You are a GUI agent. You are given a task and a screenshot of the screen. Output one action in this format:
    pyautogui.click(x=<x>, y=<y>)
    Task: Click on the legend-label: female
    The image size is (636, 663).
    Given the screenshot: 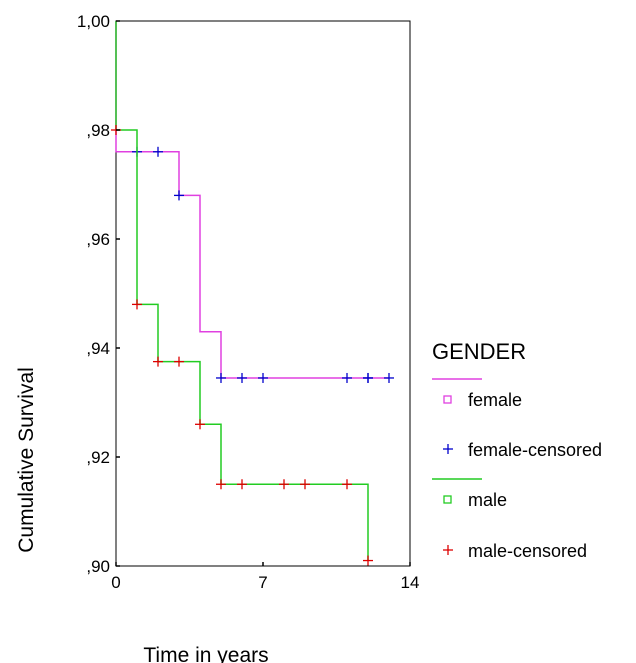 What is the action you would take?
    pyautogui.click(x=495, y=400)
    